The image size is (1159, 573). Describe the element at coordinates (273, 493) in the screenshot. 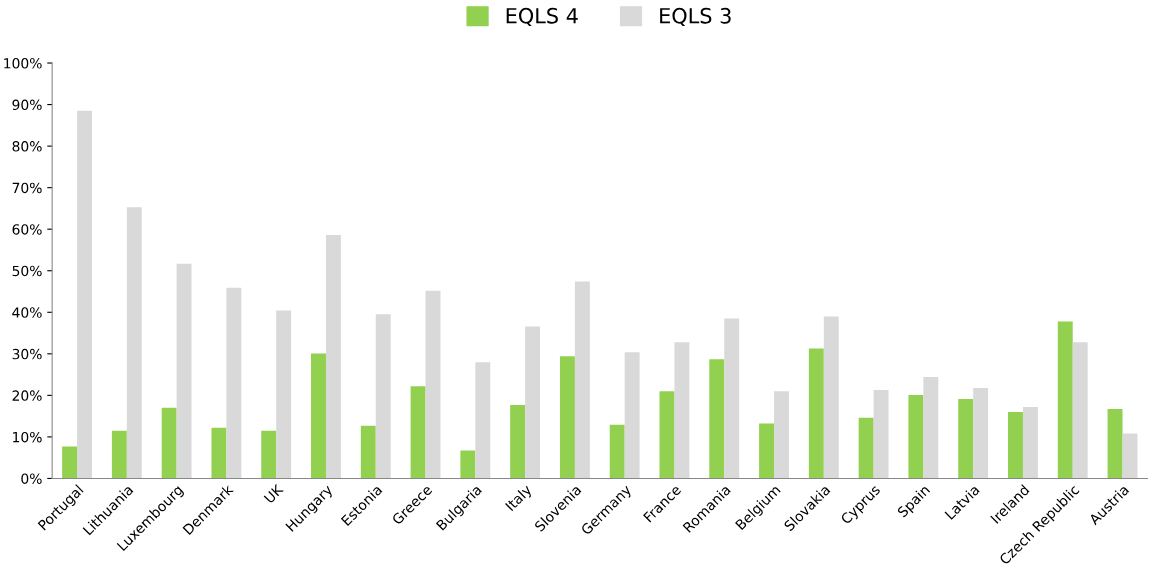

I see `x-tick-label: UK` at that location.